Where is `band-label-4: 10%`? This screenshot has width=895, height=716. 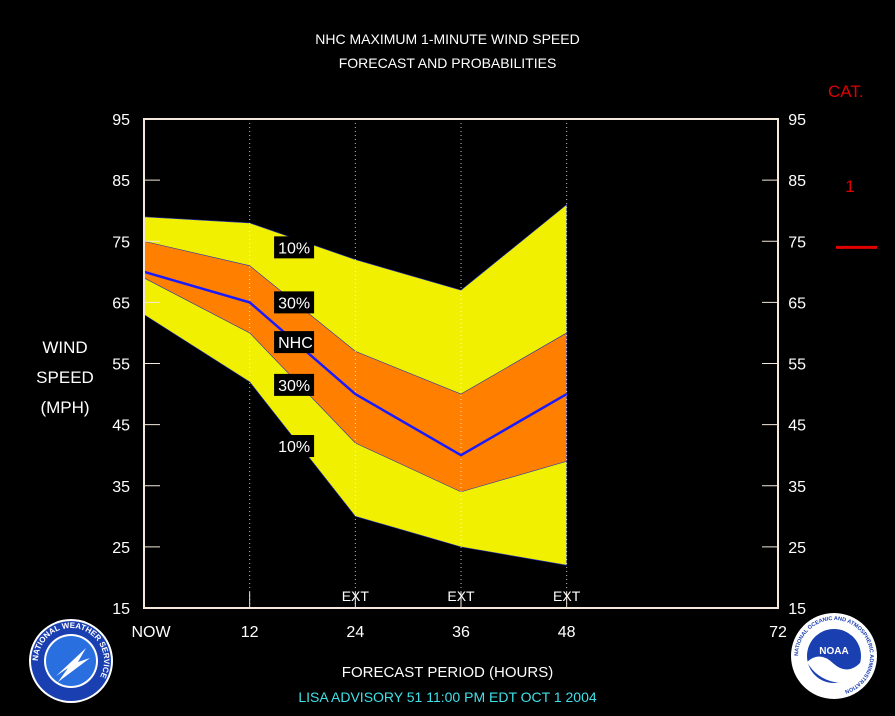 band-label-4: 10% is located at coordinates (294, 447).